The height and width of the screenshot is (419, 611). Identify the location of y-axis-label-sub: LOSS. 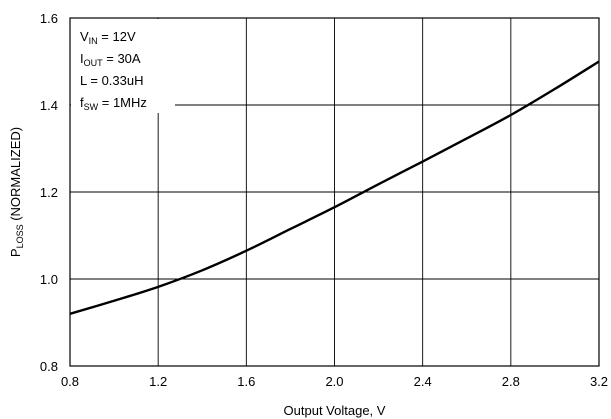
(20, 236).